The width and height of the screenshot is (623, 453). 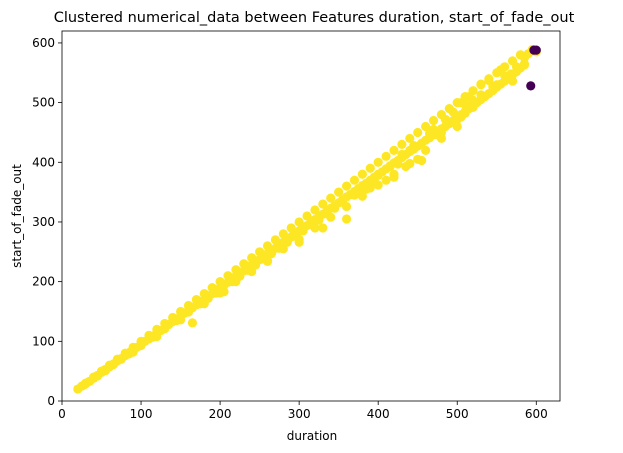 I want to click on y-tick-label: 500, so click(x=43, y=103).